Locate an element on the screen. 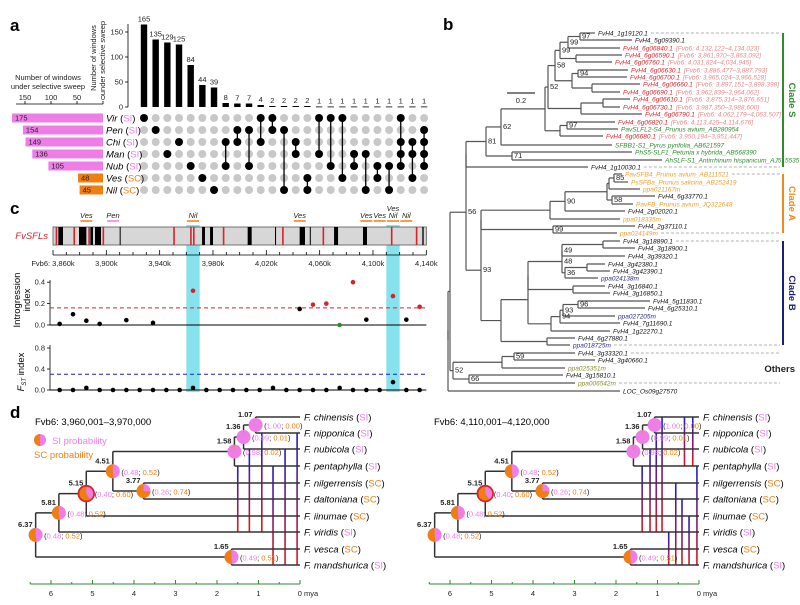 This screenshot has height=605, width=800. panel-label-d: d is located at coordinates (15, 412).